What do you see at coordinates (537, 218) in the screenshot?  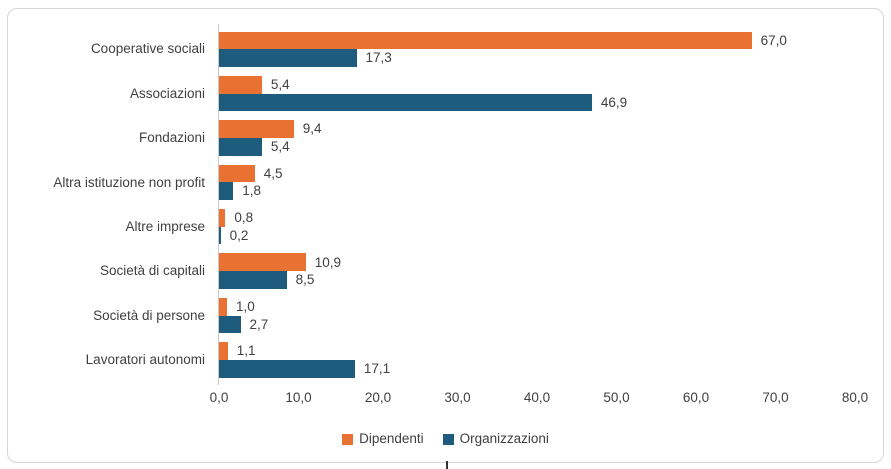 I see `bar-line: 0,8` at bounding box center [537, 218].